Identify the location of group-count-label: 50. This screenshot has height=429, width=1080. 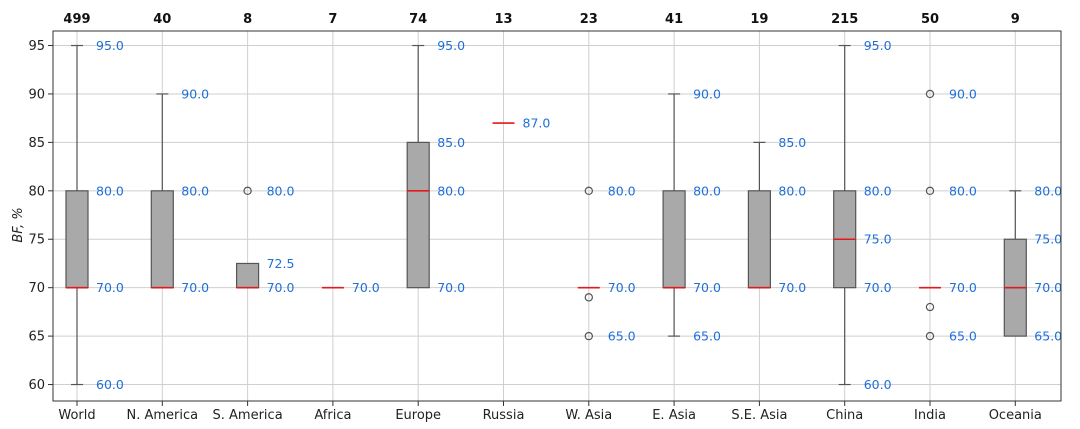
(930, 19).